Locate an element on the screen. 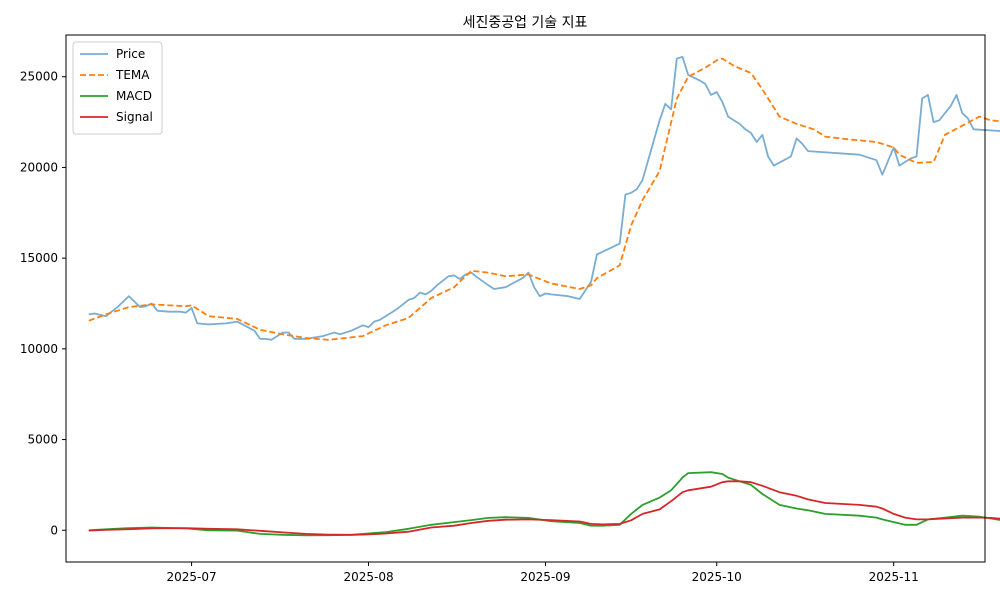 The image size is (1000, 600). y-tick-label: 0 is located at coordinates (54, 530).